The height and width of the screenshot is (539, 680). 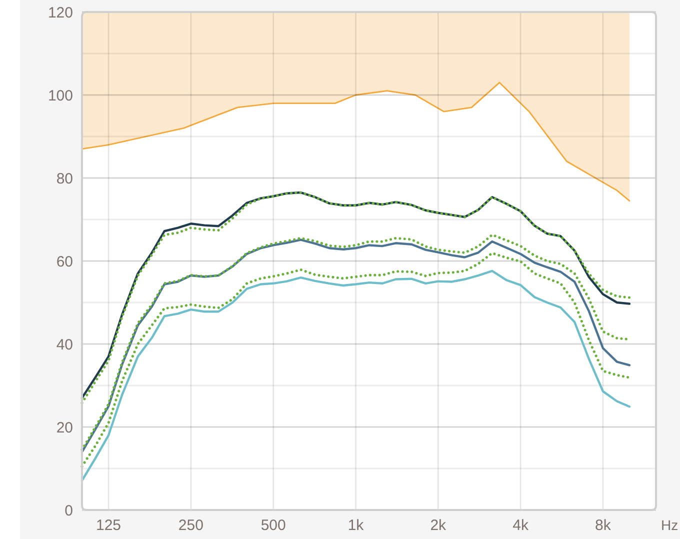 What do you see at coordinates (603, 525) in the screenshot?
I see `x-tick-label: 8k` at bounding box center [603, 525].